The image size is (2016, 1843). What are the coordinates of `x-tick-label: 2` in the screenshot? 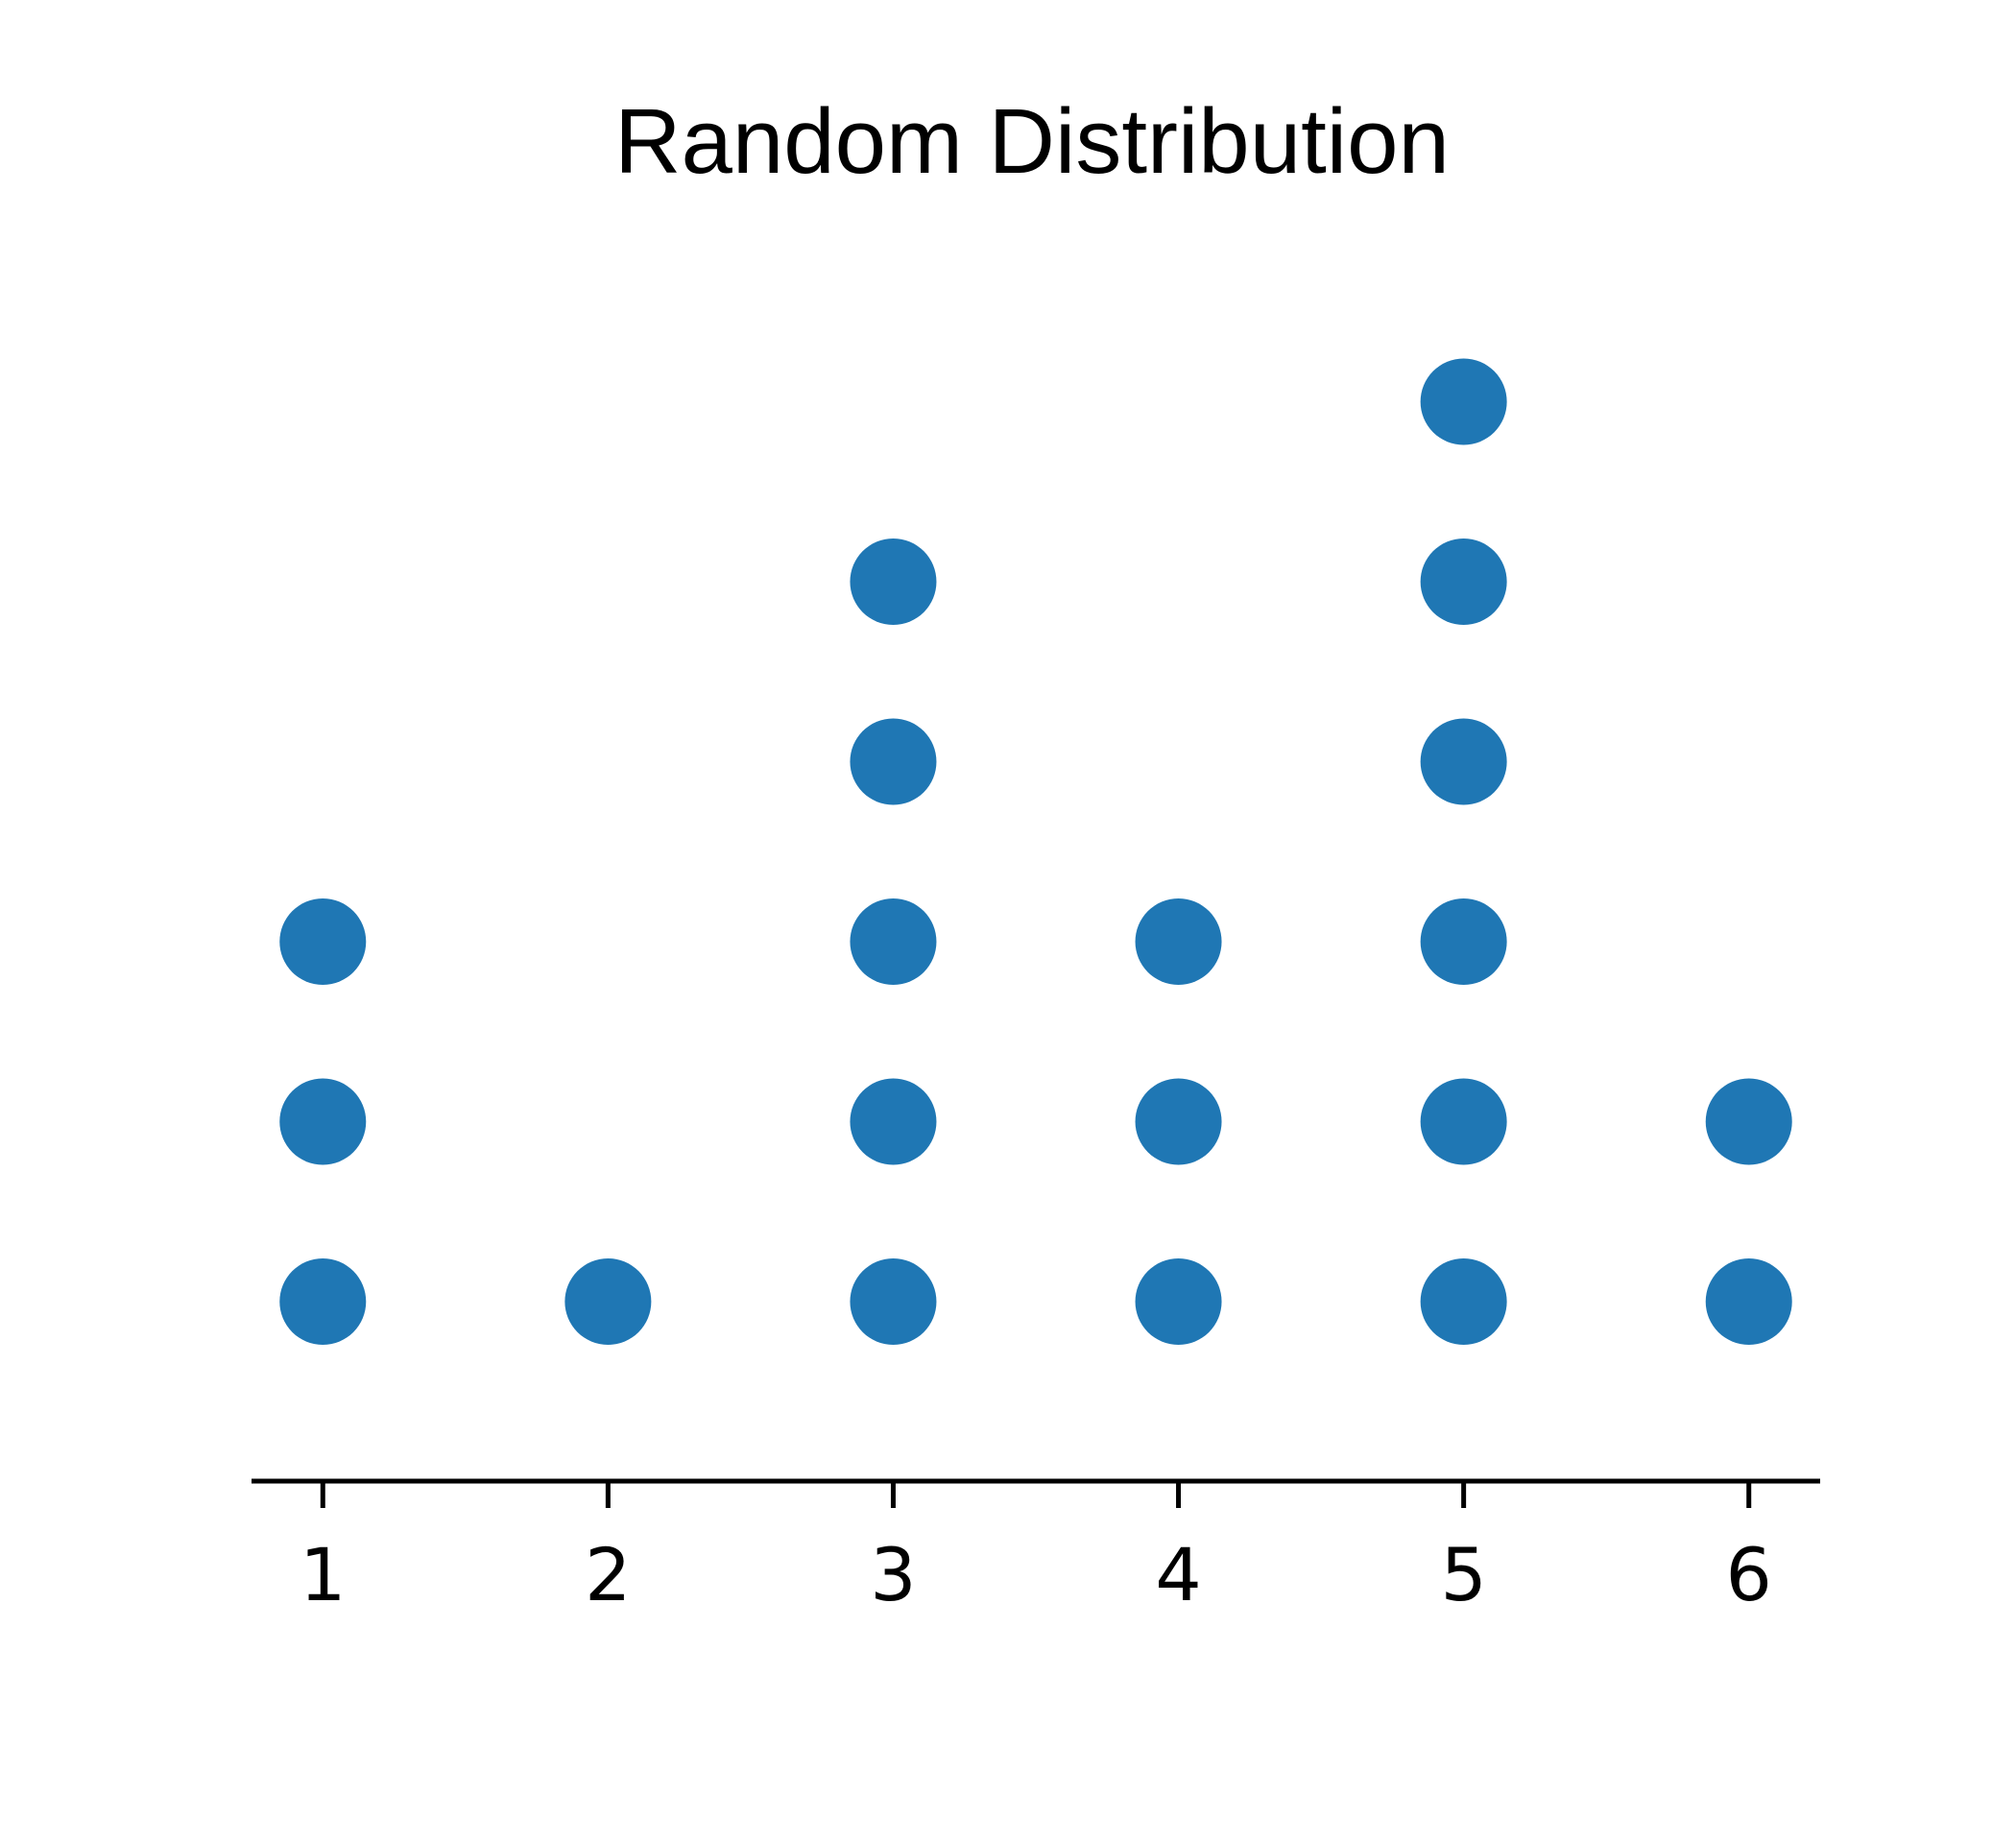 It's located at (608, 1574).